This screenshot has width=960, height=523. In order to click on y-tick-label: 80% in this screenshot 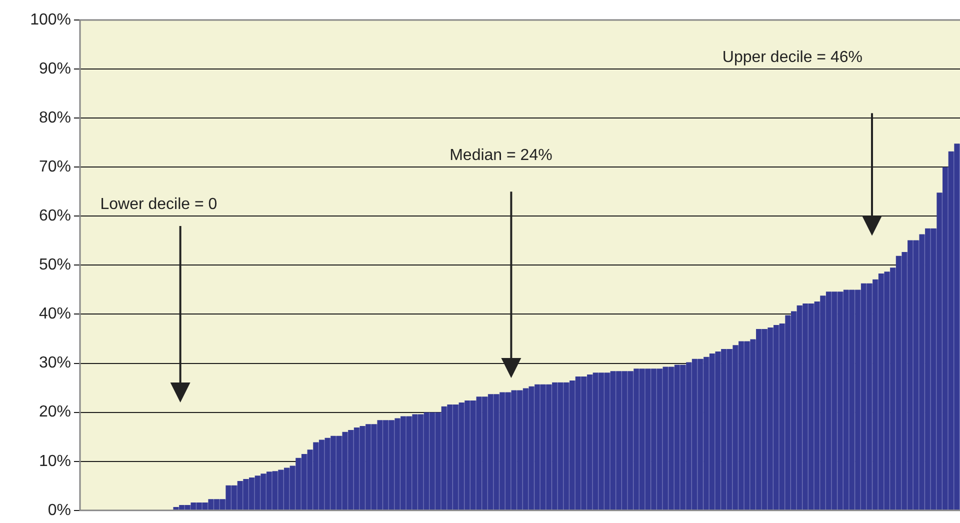, I will do `click(54, 117)`.